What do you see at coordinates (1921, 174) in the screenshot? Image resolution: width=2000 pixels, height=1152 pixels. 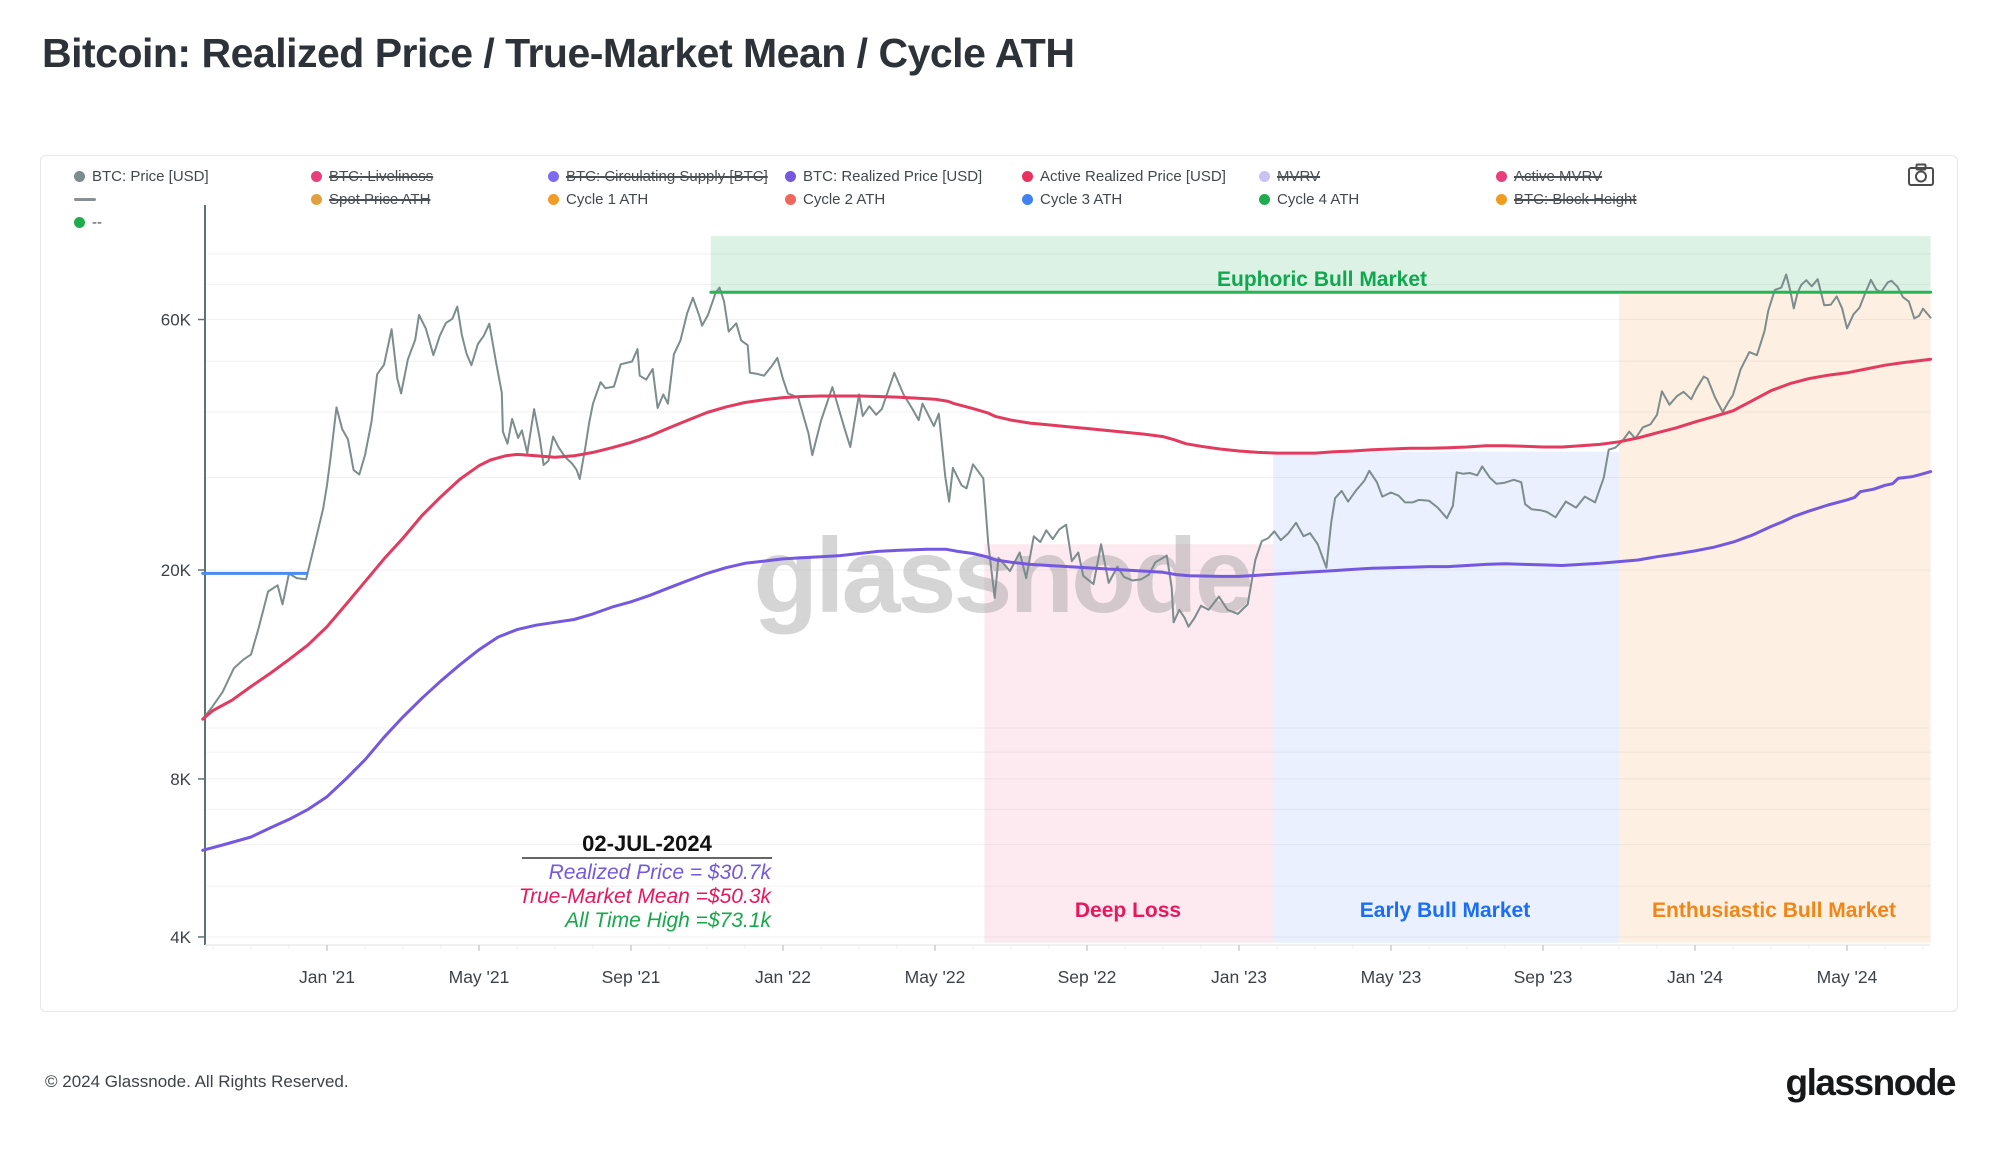 I see `camera-icon` at bounding box center [1921, 174].